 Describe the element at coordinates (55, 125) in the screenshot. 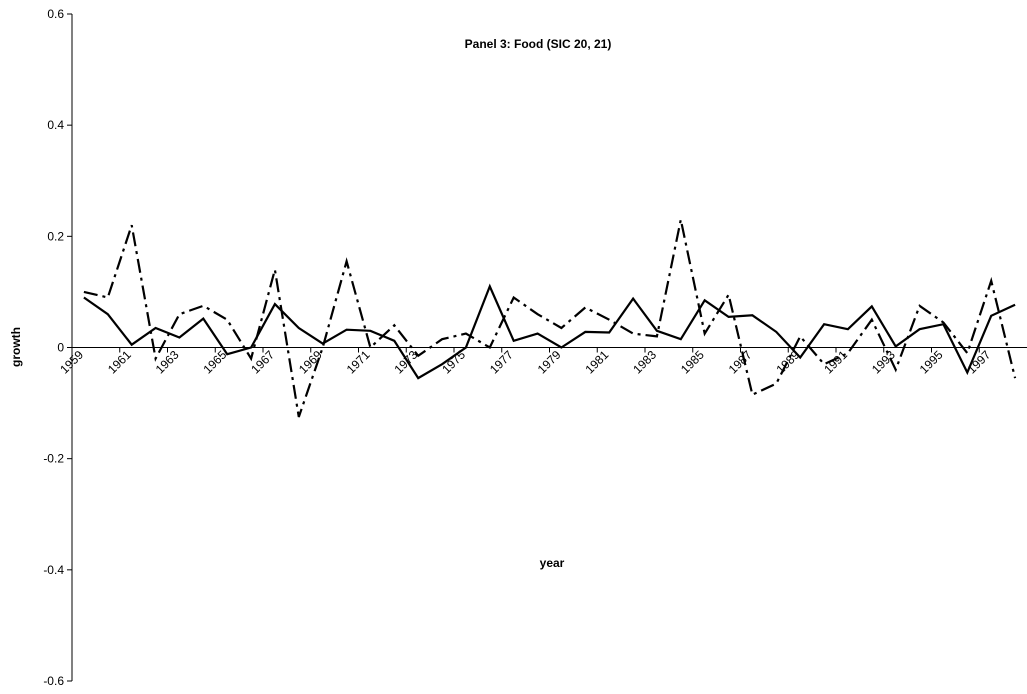

I see `y-tick-label: 0.4` at that location.